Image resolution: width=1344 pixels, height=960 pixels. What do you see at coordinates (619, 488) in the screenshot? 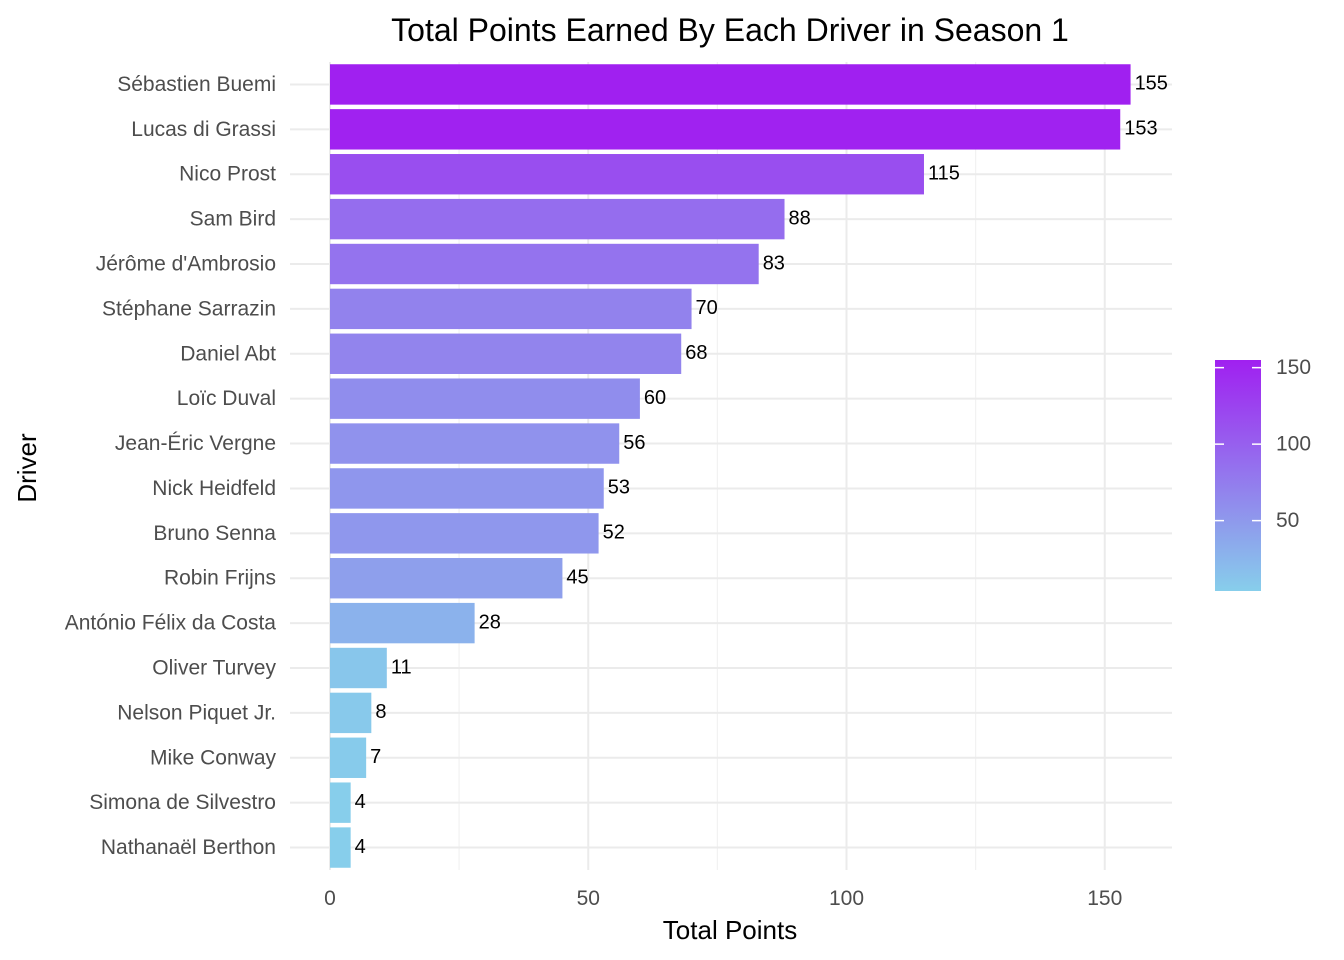
I see `data-label: 53` at bounding box center [619, 488].